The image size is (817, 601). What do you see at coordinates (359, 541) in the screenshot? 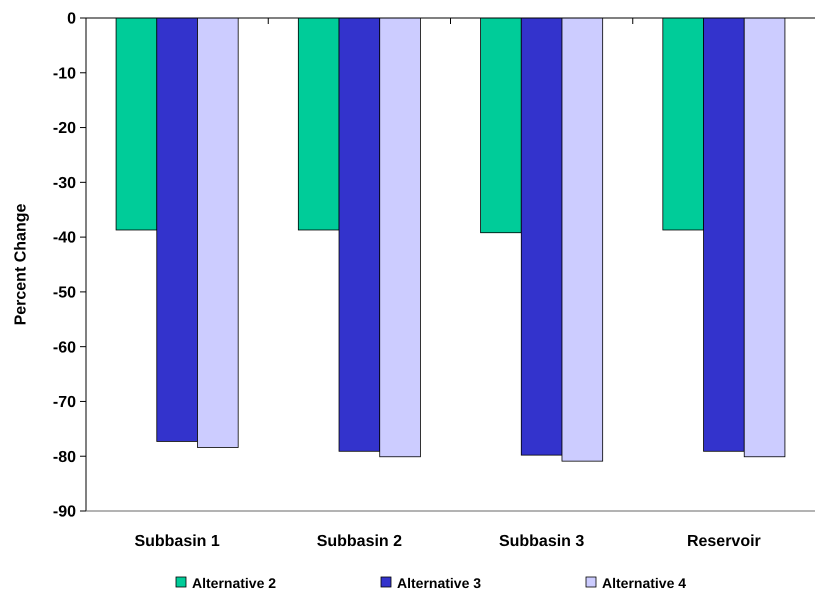
I see `x-tick-label: Subbasin 2` at bounding box center [359, 541].